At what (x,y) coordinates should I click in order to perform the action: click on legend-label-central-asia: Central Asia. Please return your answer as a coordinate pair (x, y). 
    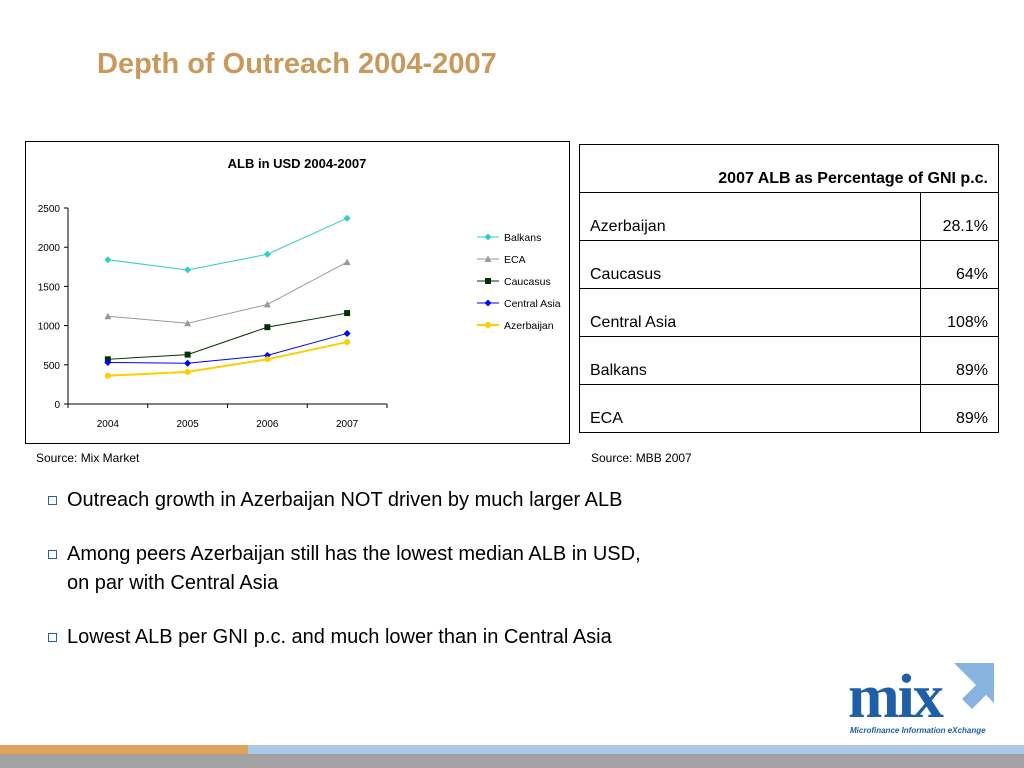
    Looking at the image, I should click on (532, 304).